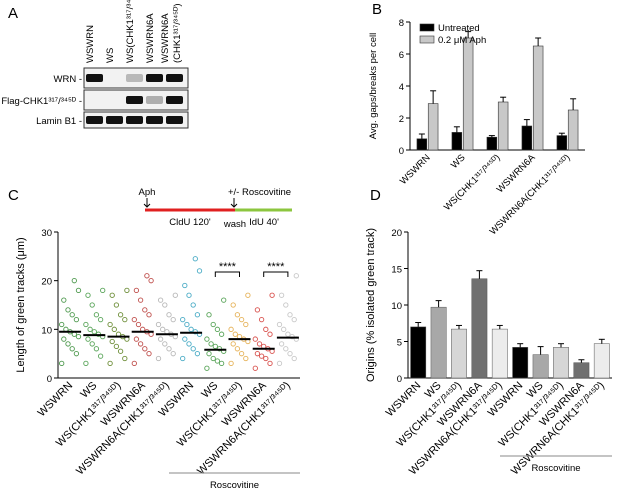  I want to click on y-tick-label: 15, so click(396, 270).